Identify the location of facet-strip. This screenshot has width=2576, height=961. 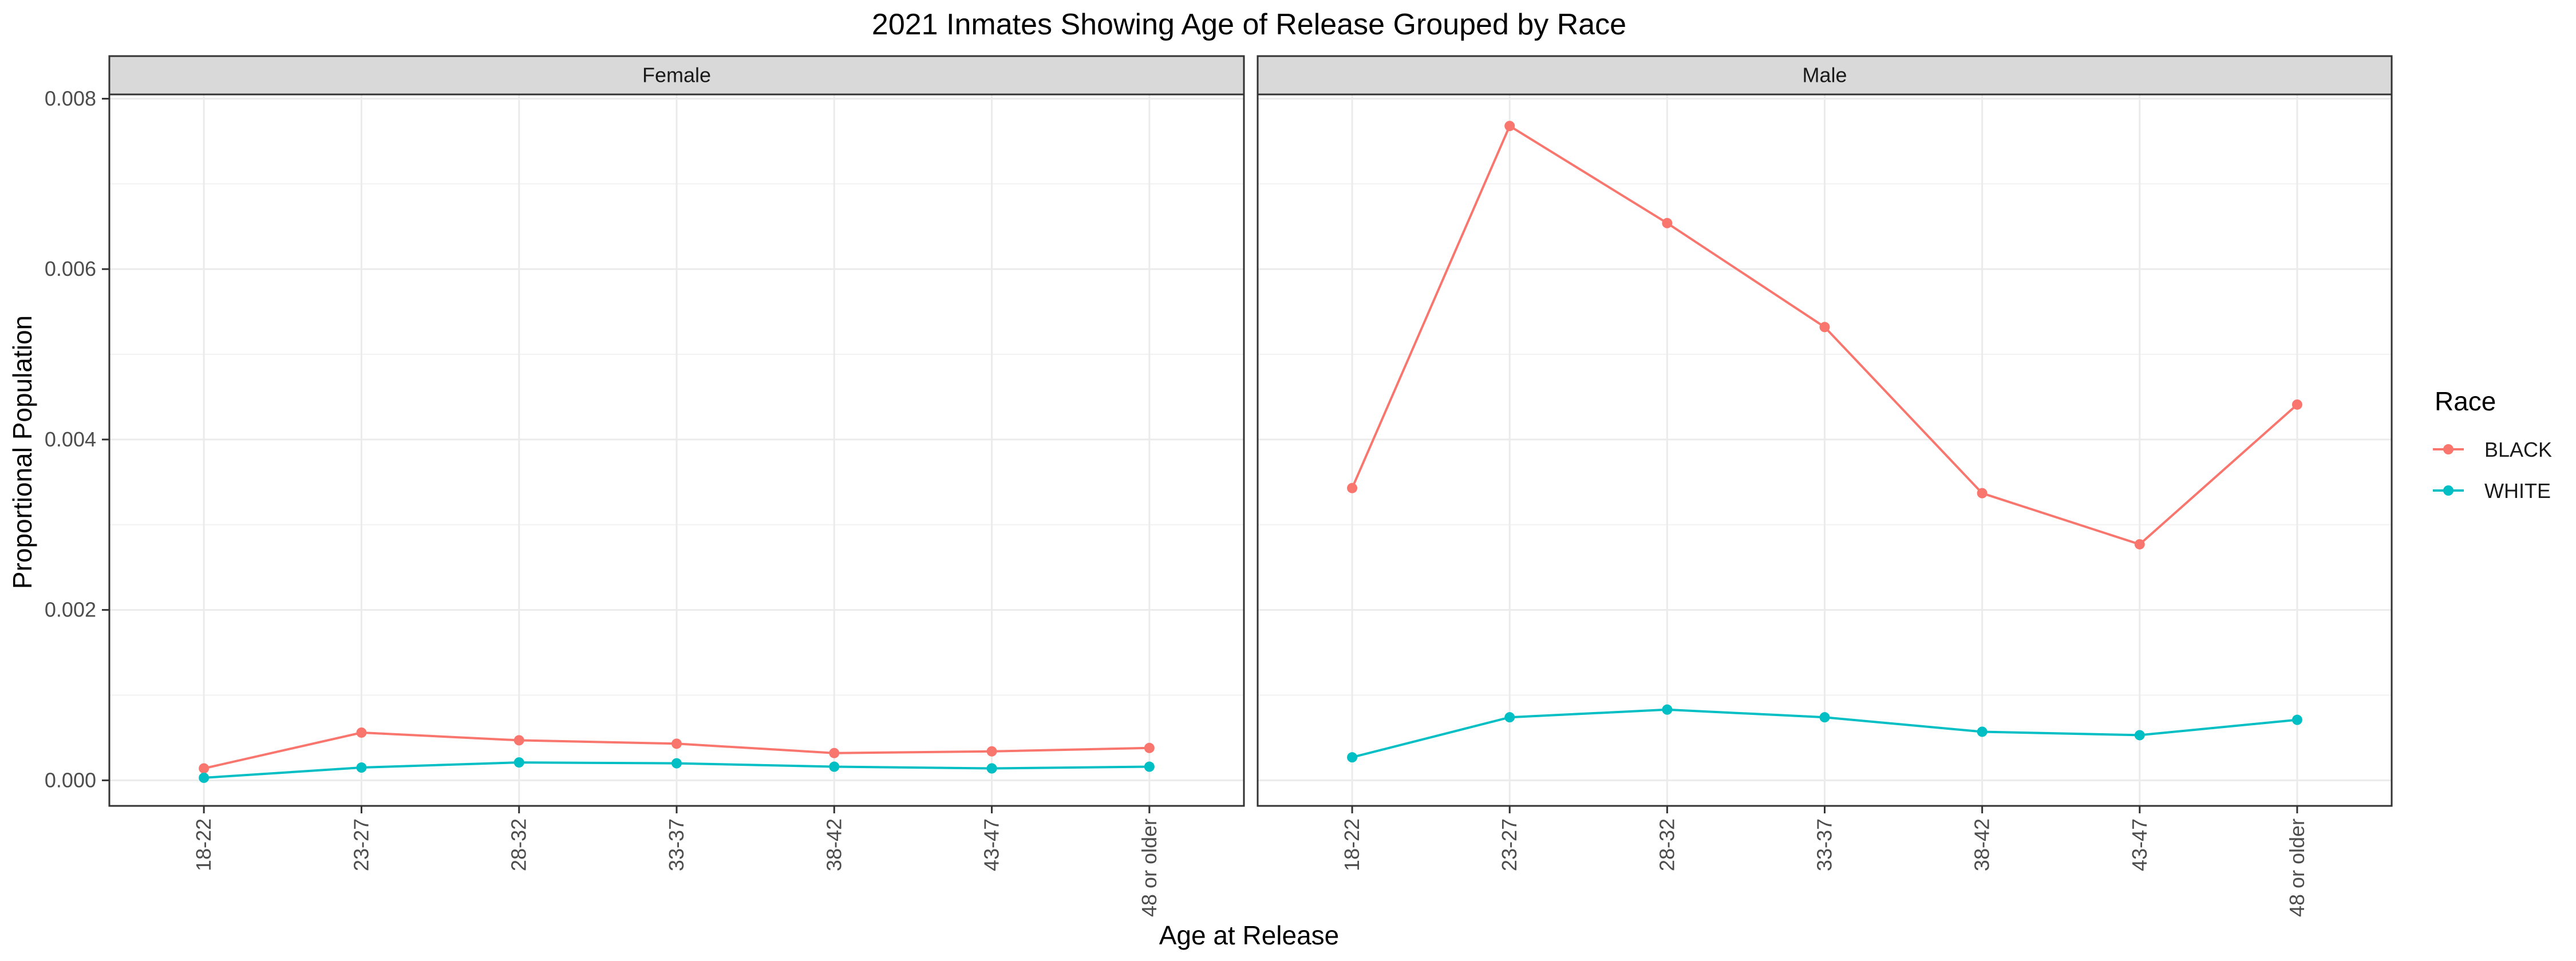
(676, 75).